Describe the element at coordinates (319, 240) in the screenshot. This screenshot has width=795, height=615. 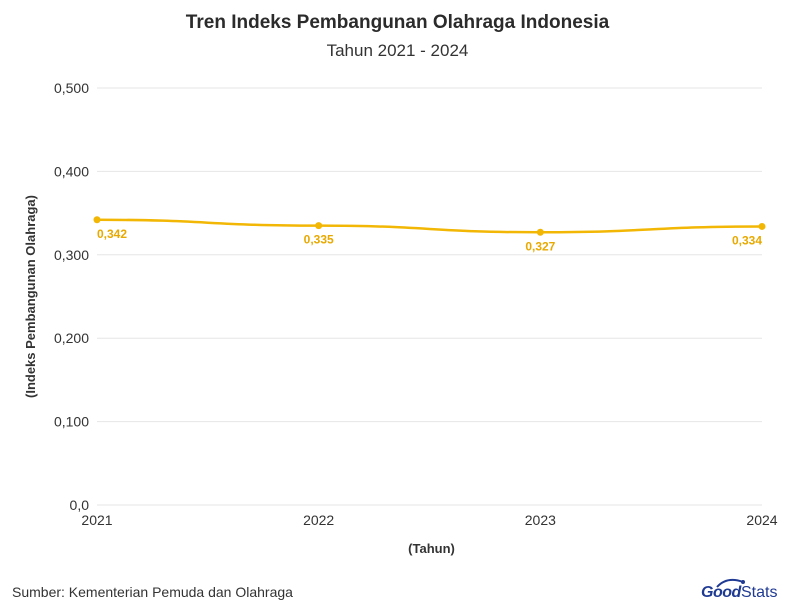
I see `data-label: 0,335` at that location.